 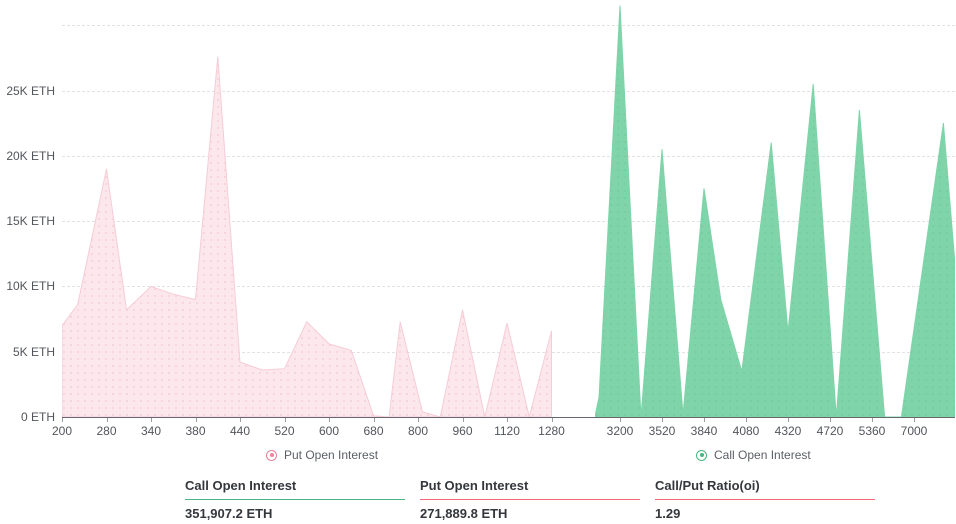 I want to click on put-chart-x-axis-label: 440, so click(x=240, y=431).